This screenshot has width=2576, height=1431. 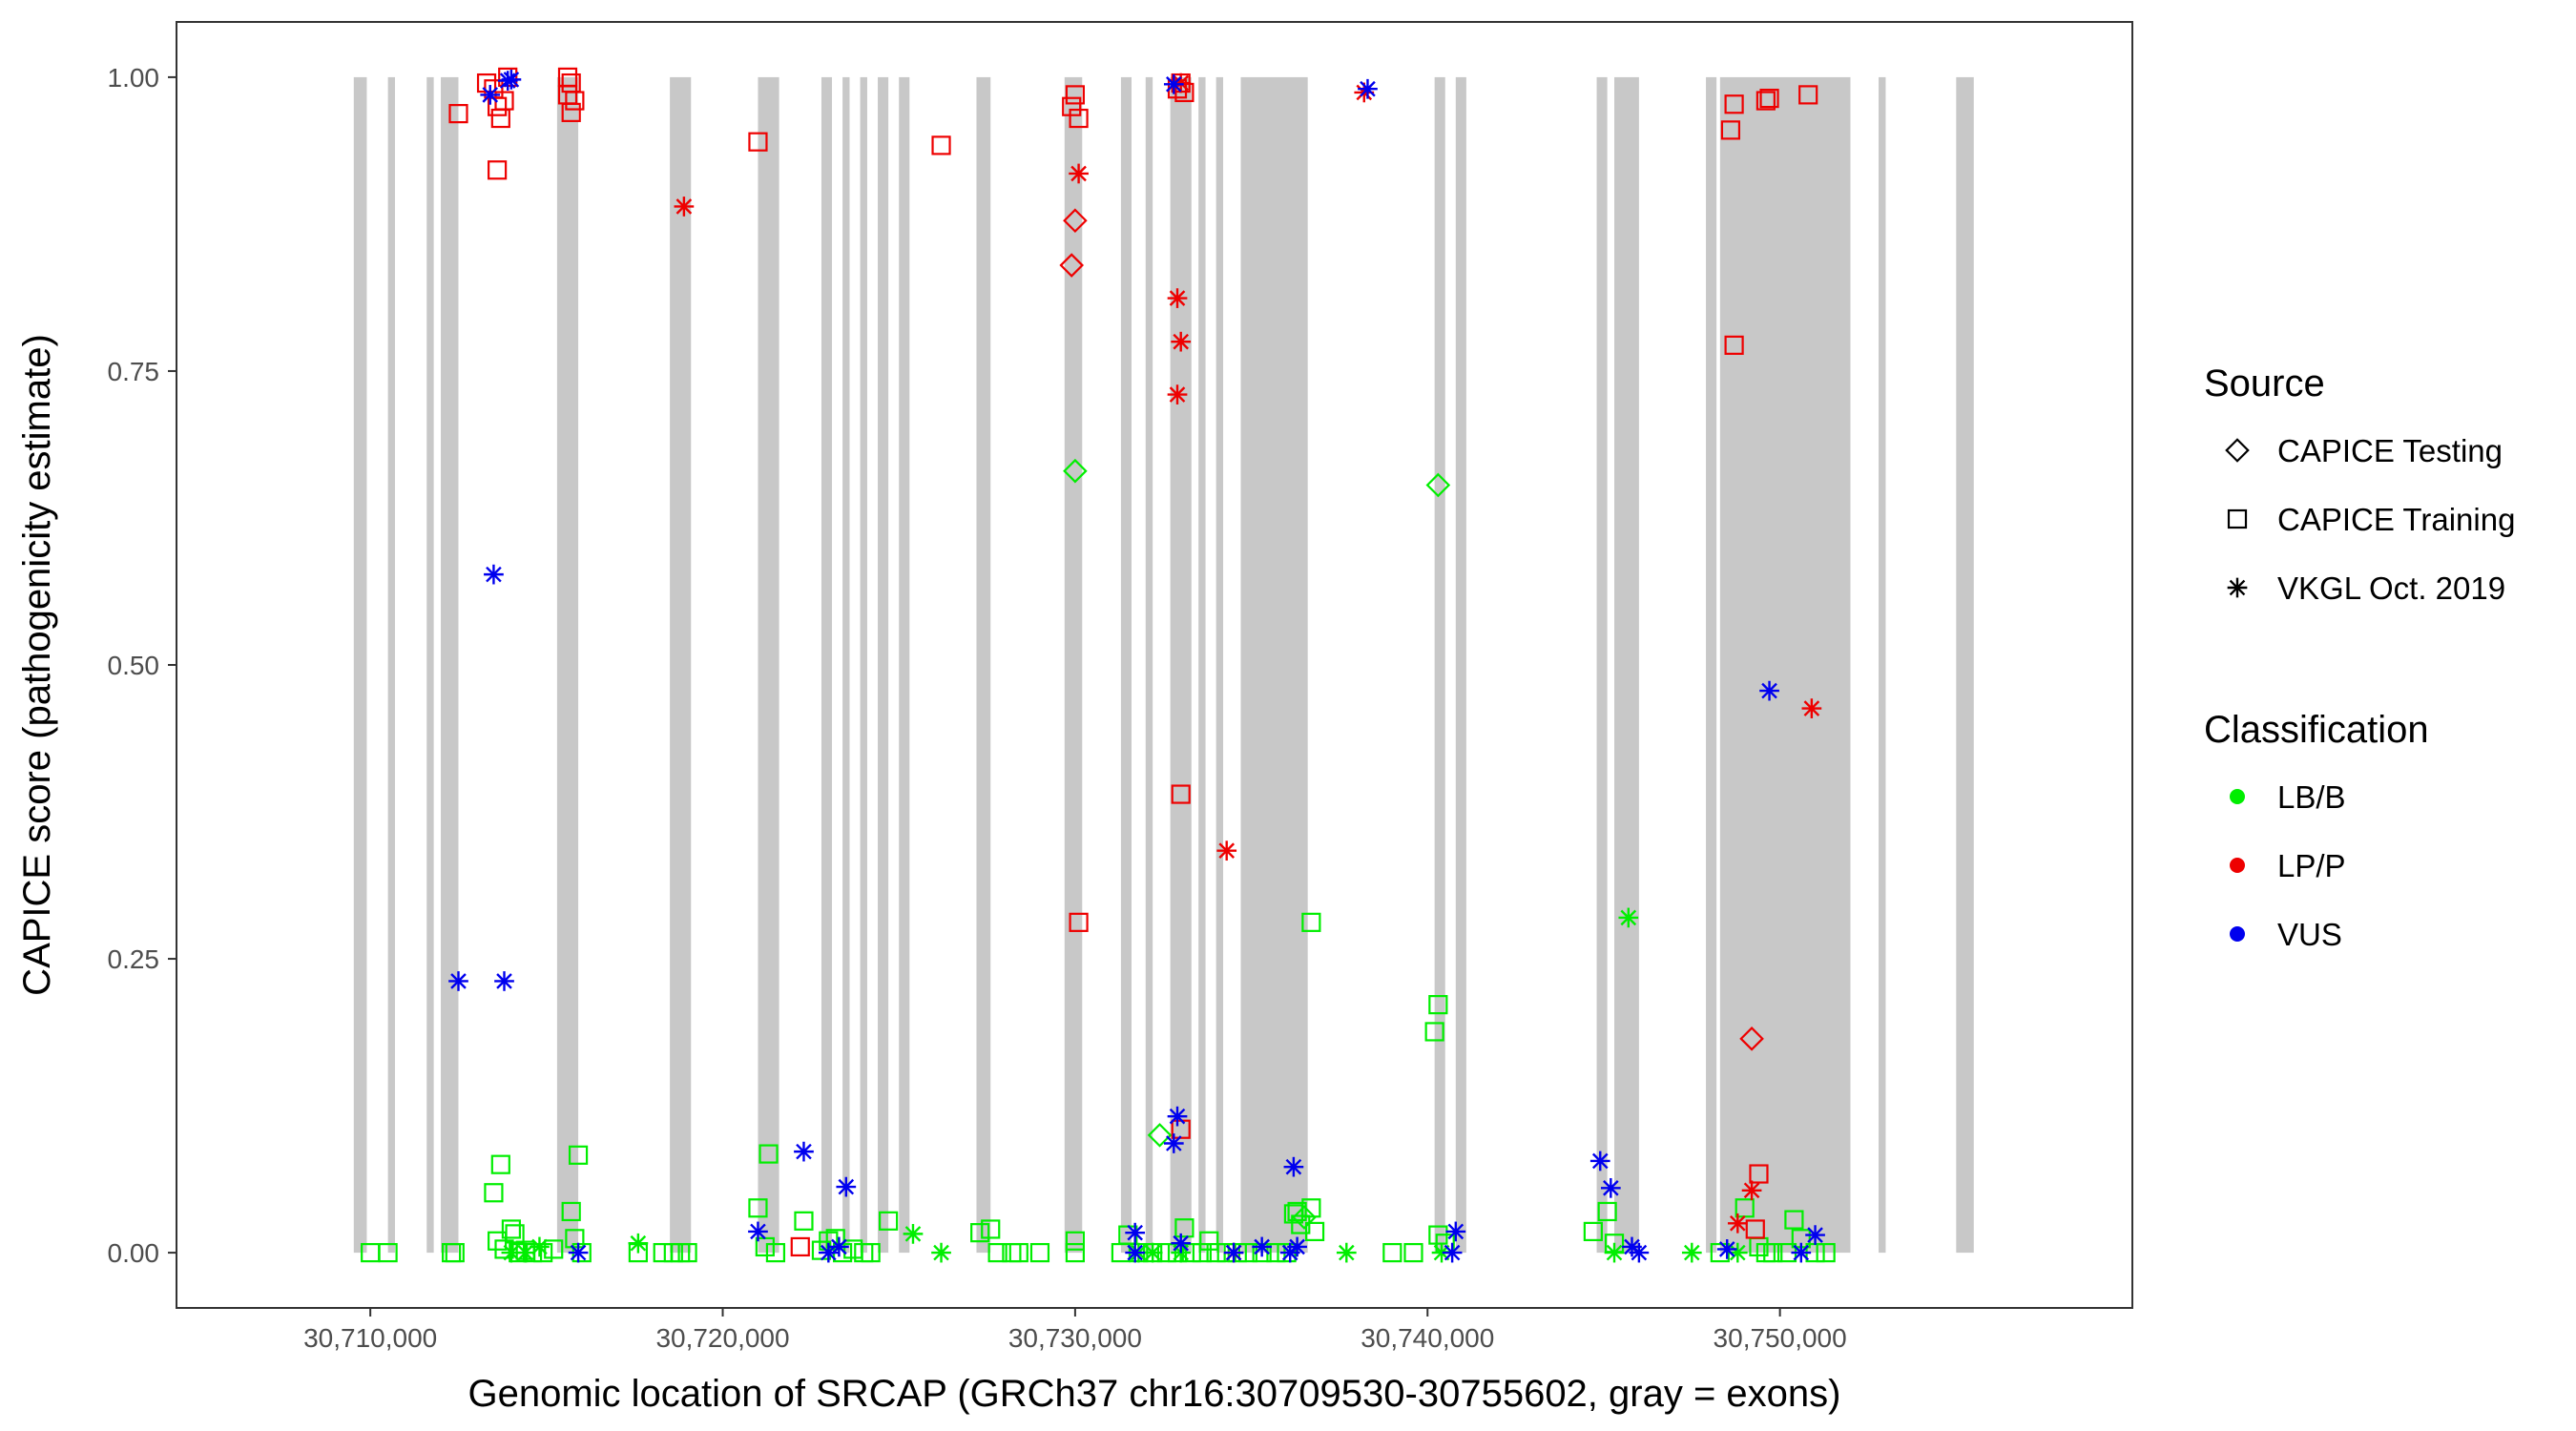 I want to click on legend-label: LB/B, so click(x=2311, y=797).